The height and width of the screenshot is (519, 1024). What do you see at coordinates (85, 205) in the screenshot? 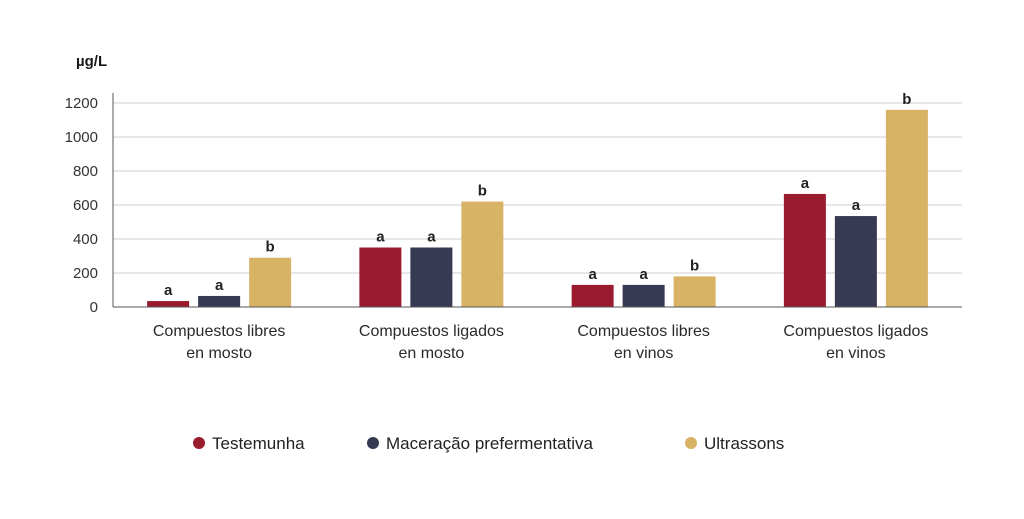
I see `y-tick-label: 600` at bounding box center [85, 205].